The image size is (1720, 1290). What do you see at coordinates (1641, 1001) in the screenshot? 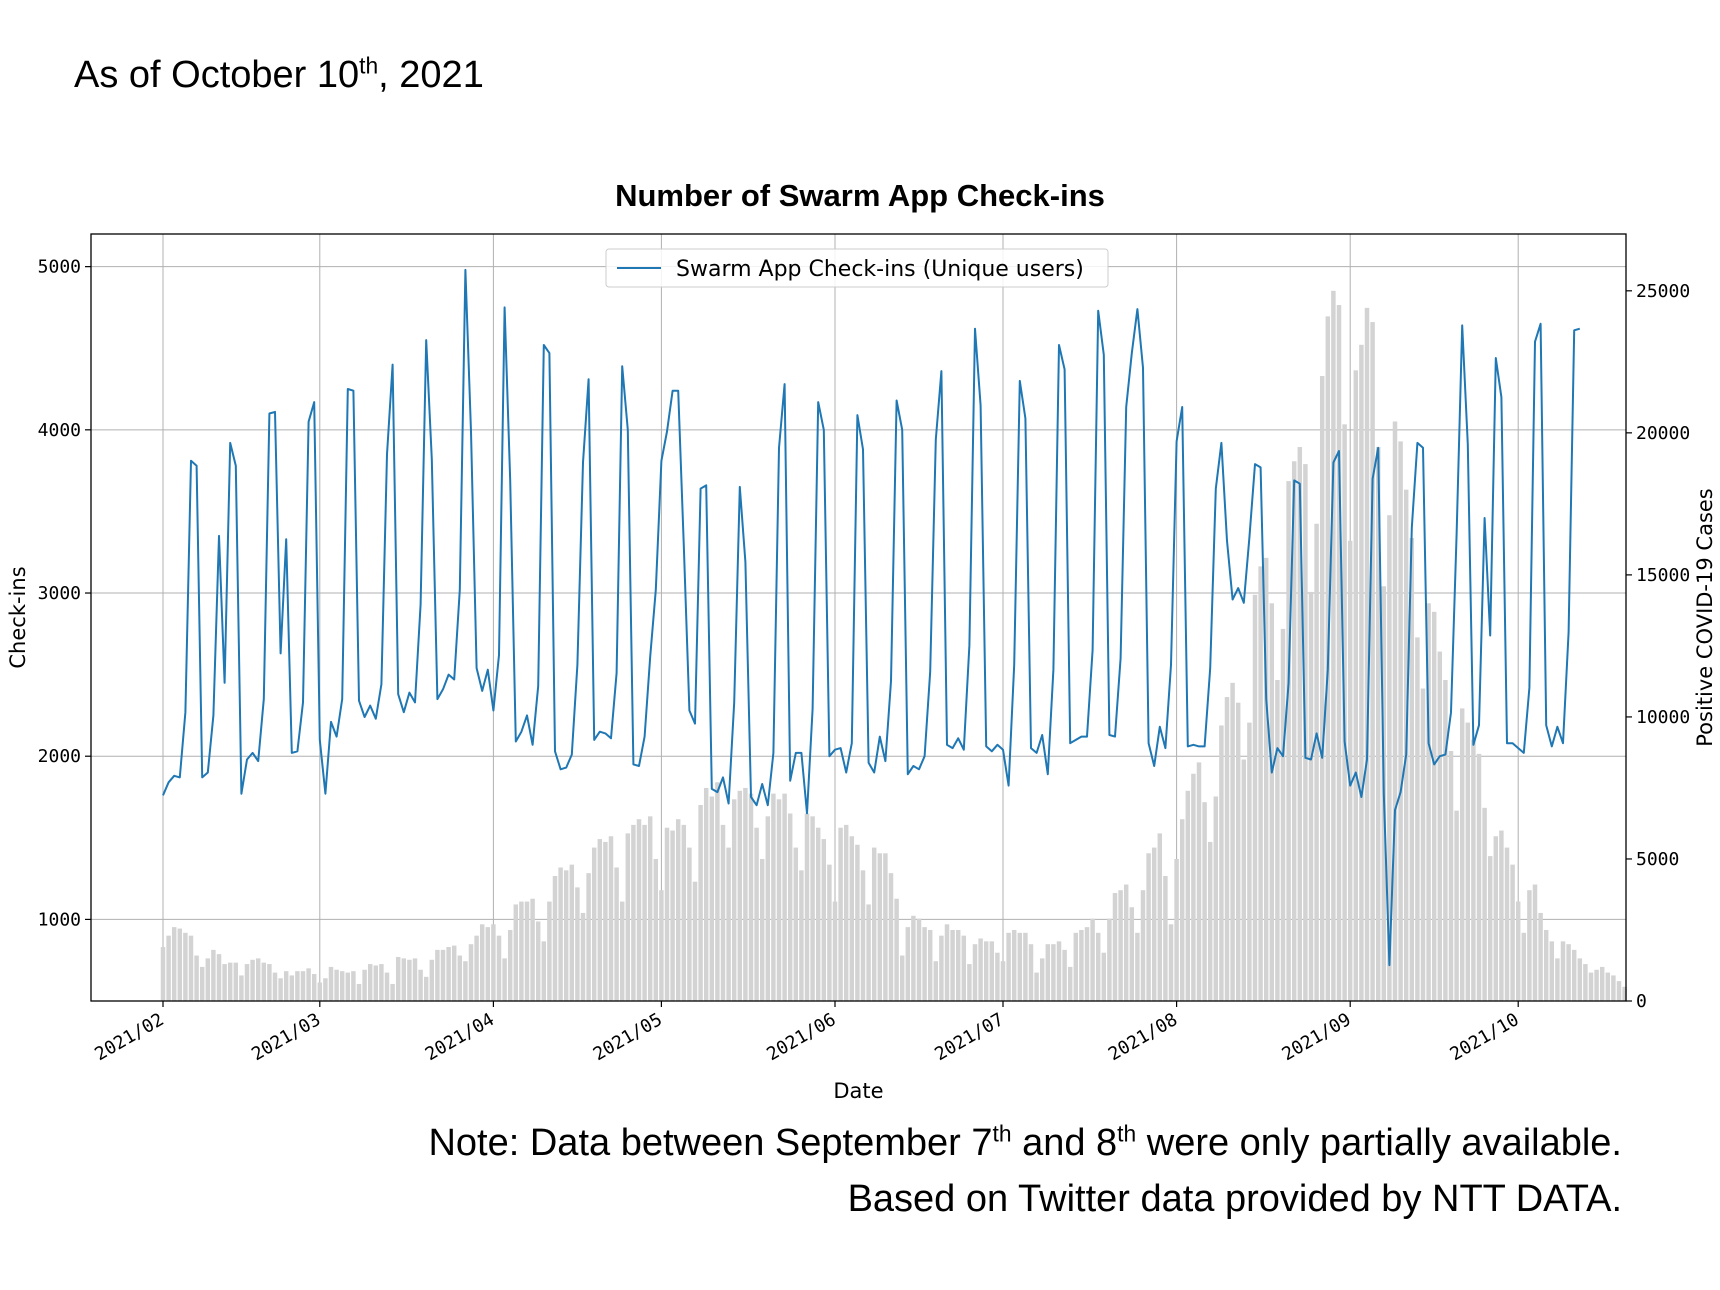
I see `y2-tick-label: 0` at bounding box center [1641, 1001].